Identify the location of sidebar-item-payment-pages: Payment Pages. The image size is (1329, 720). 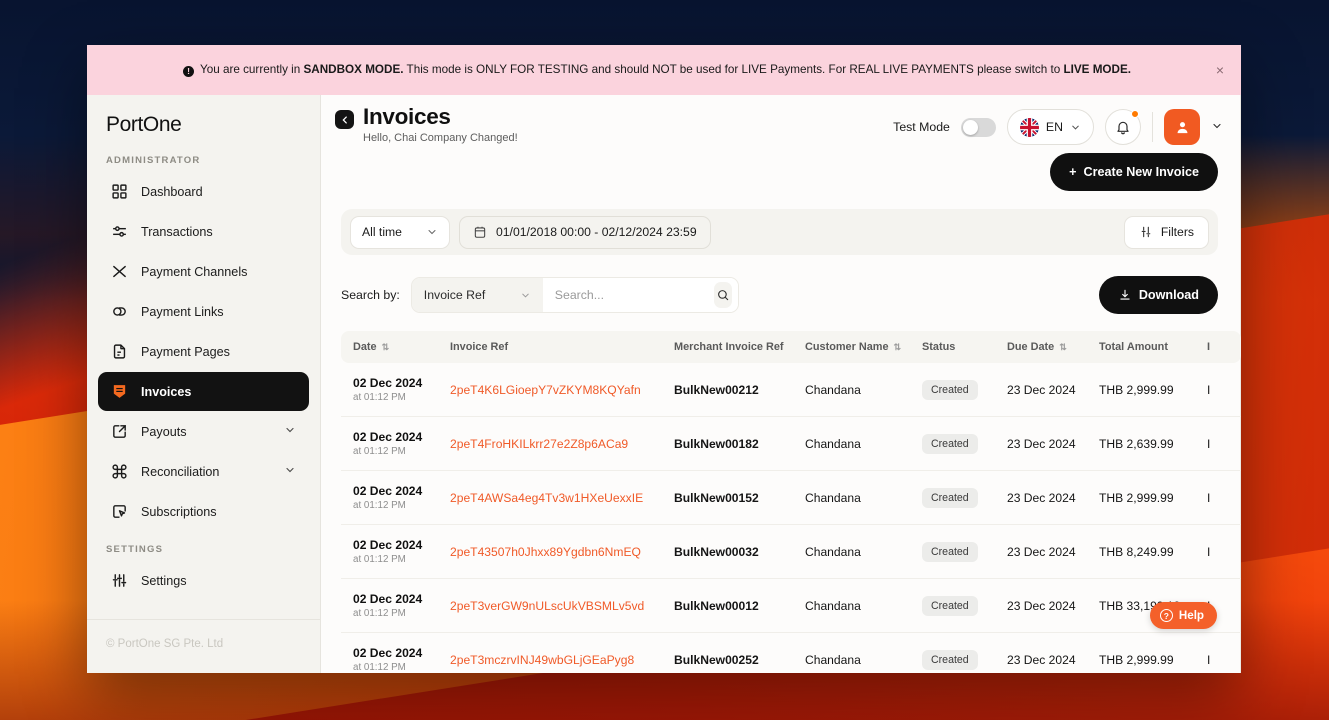
(203, 351).